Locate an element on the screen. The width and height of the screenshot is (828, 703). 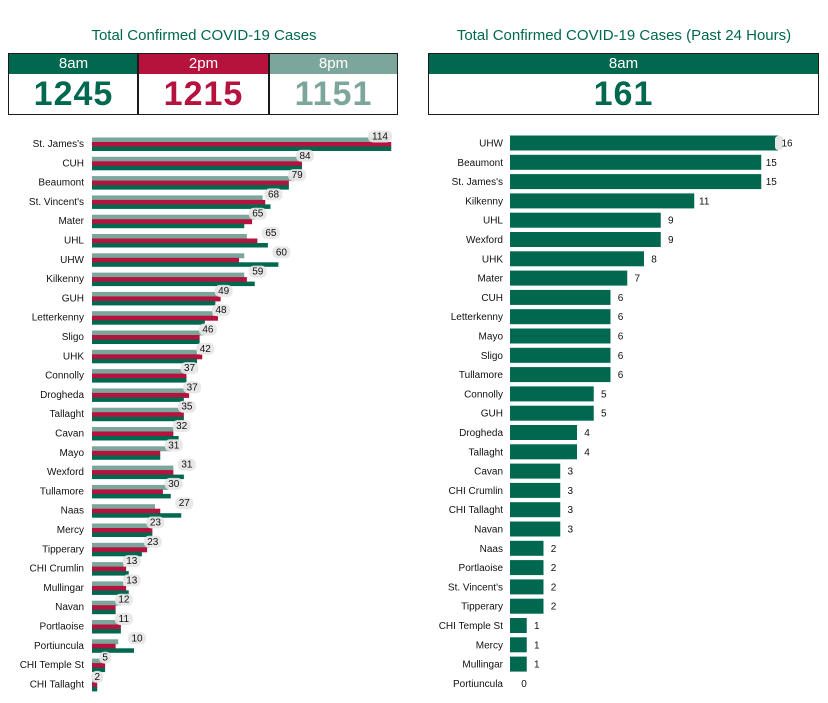
category-label: Cavan is located at coordinates (69, 434).